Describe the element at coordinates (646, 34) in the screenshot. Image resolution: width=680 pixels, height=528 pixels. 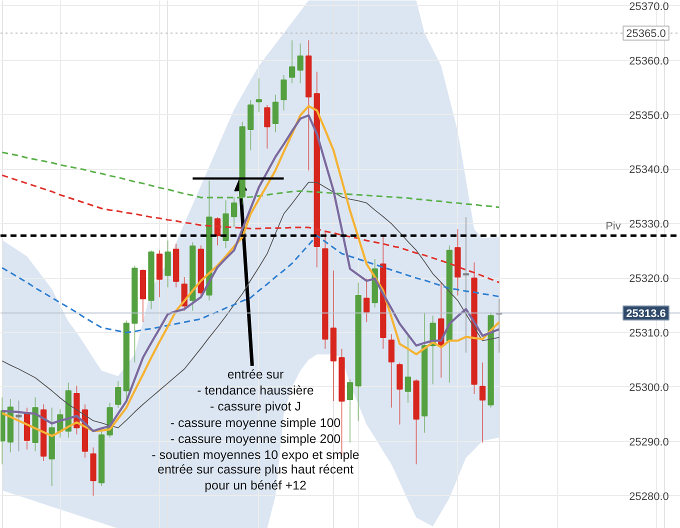
I see `ref-line-label: 25365.0` at that location.